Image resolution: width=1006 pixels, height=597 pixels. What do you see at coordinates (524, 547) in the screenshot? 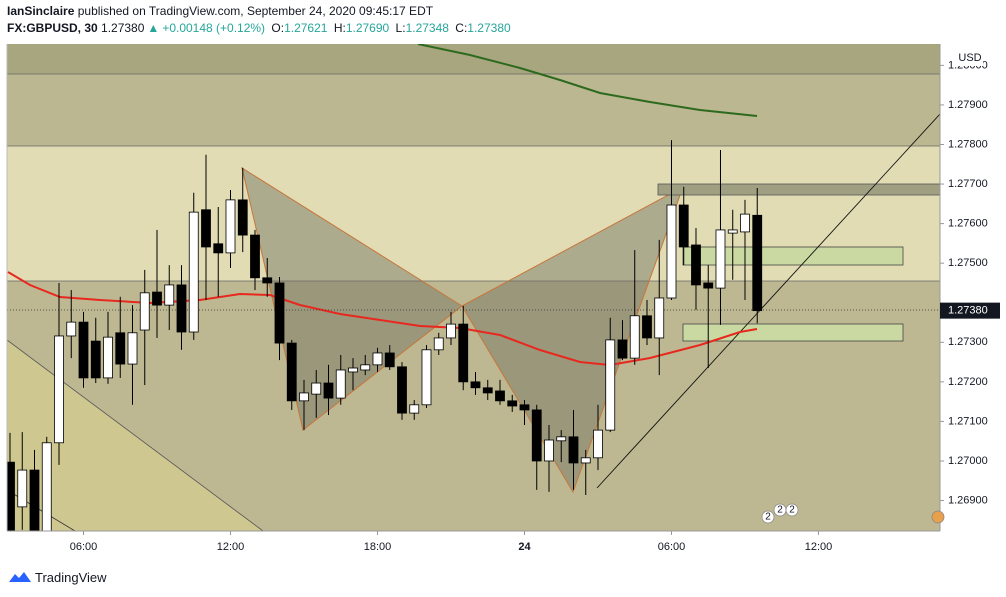
I see `x-tick-label: 24` at bounding box center [524, 547].